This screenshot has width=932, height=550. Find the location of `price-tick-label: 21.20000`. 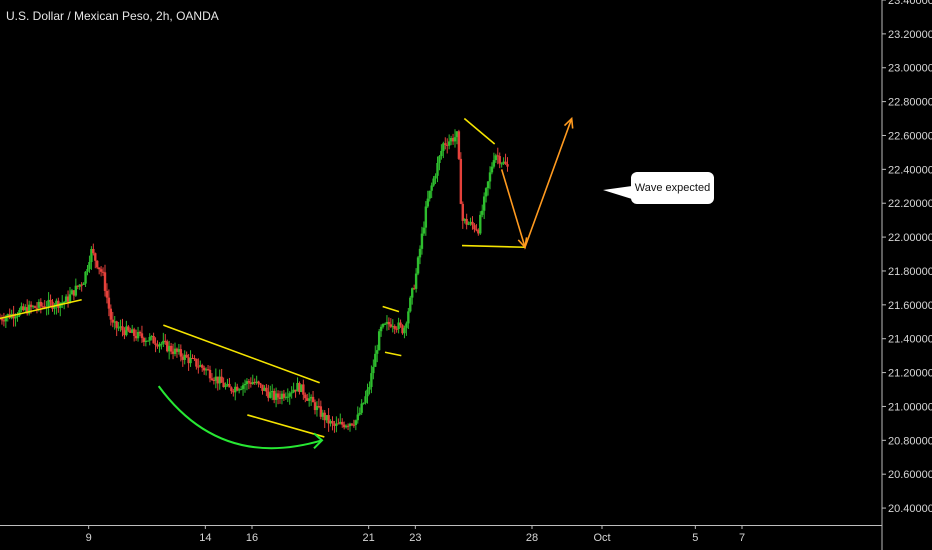

price-tick-label: 21.20000 is located at coordinates (910, 374).